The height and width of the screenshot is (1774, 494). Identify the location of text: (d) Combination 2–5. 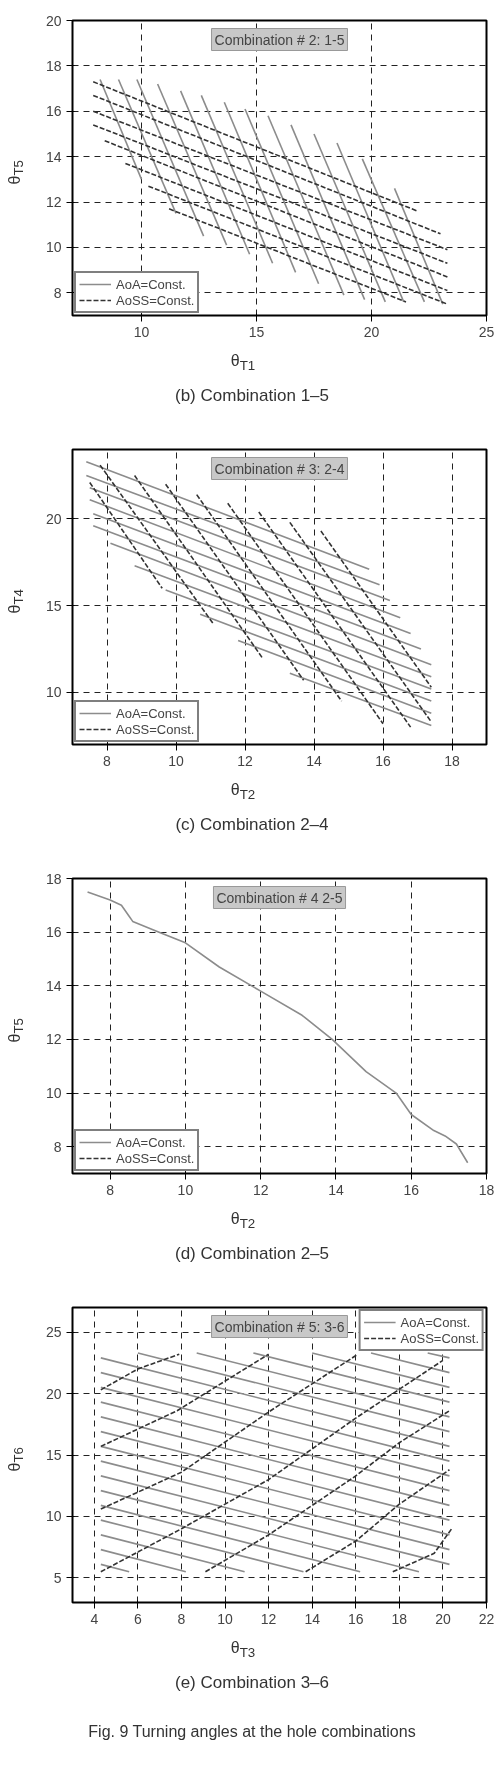
(252, 1254).